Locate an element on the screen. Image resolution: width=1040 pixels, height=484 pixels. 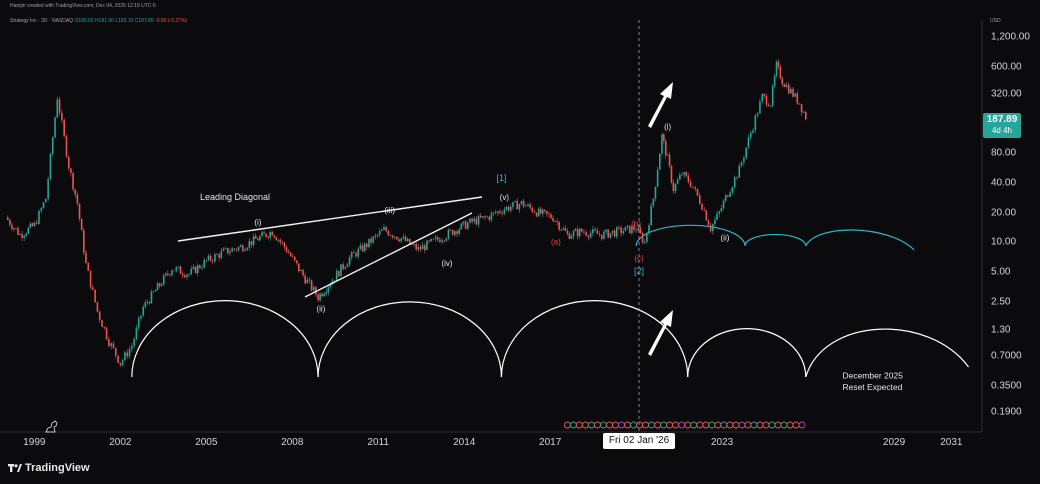
cycle-arc is located at coordinates (747, 353).